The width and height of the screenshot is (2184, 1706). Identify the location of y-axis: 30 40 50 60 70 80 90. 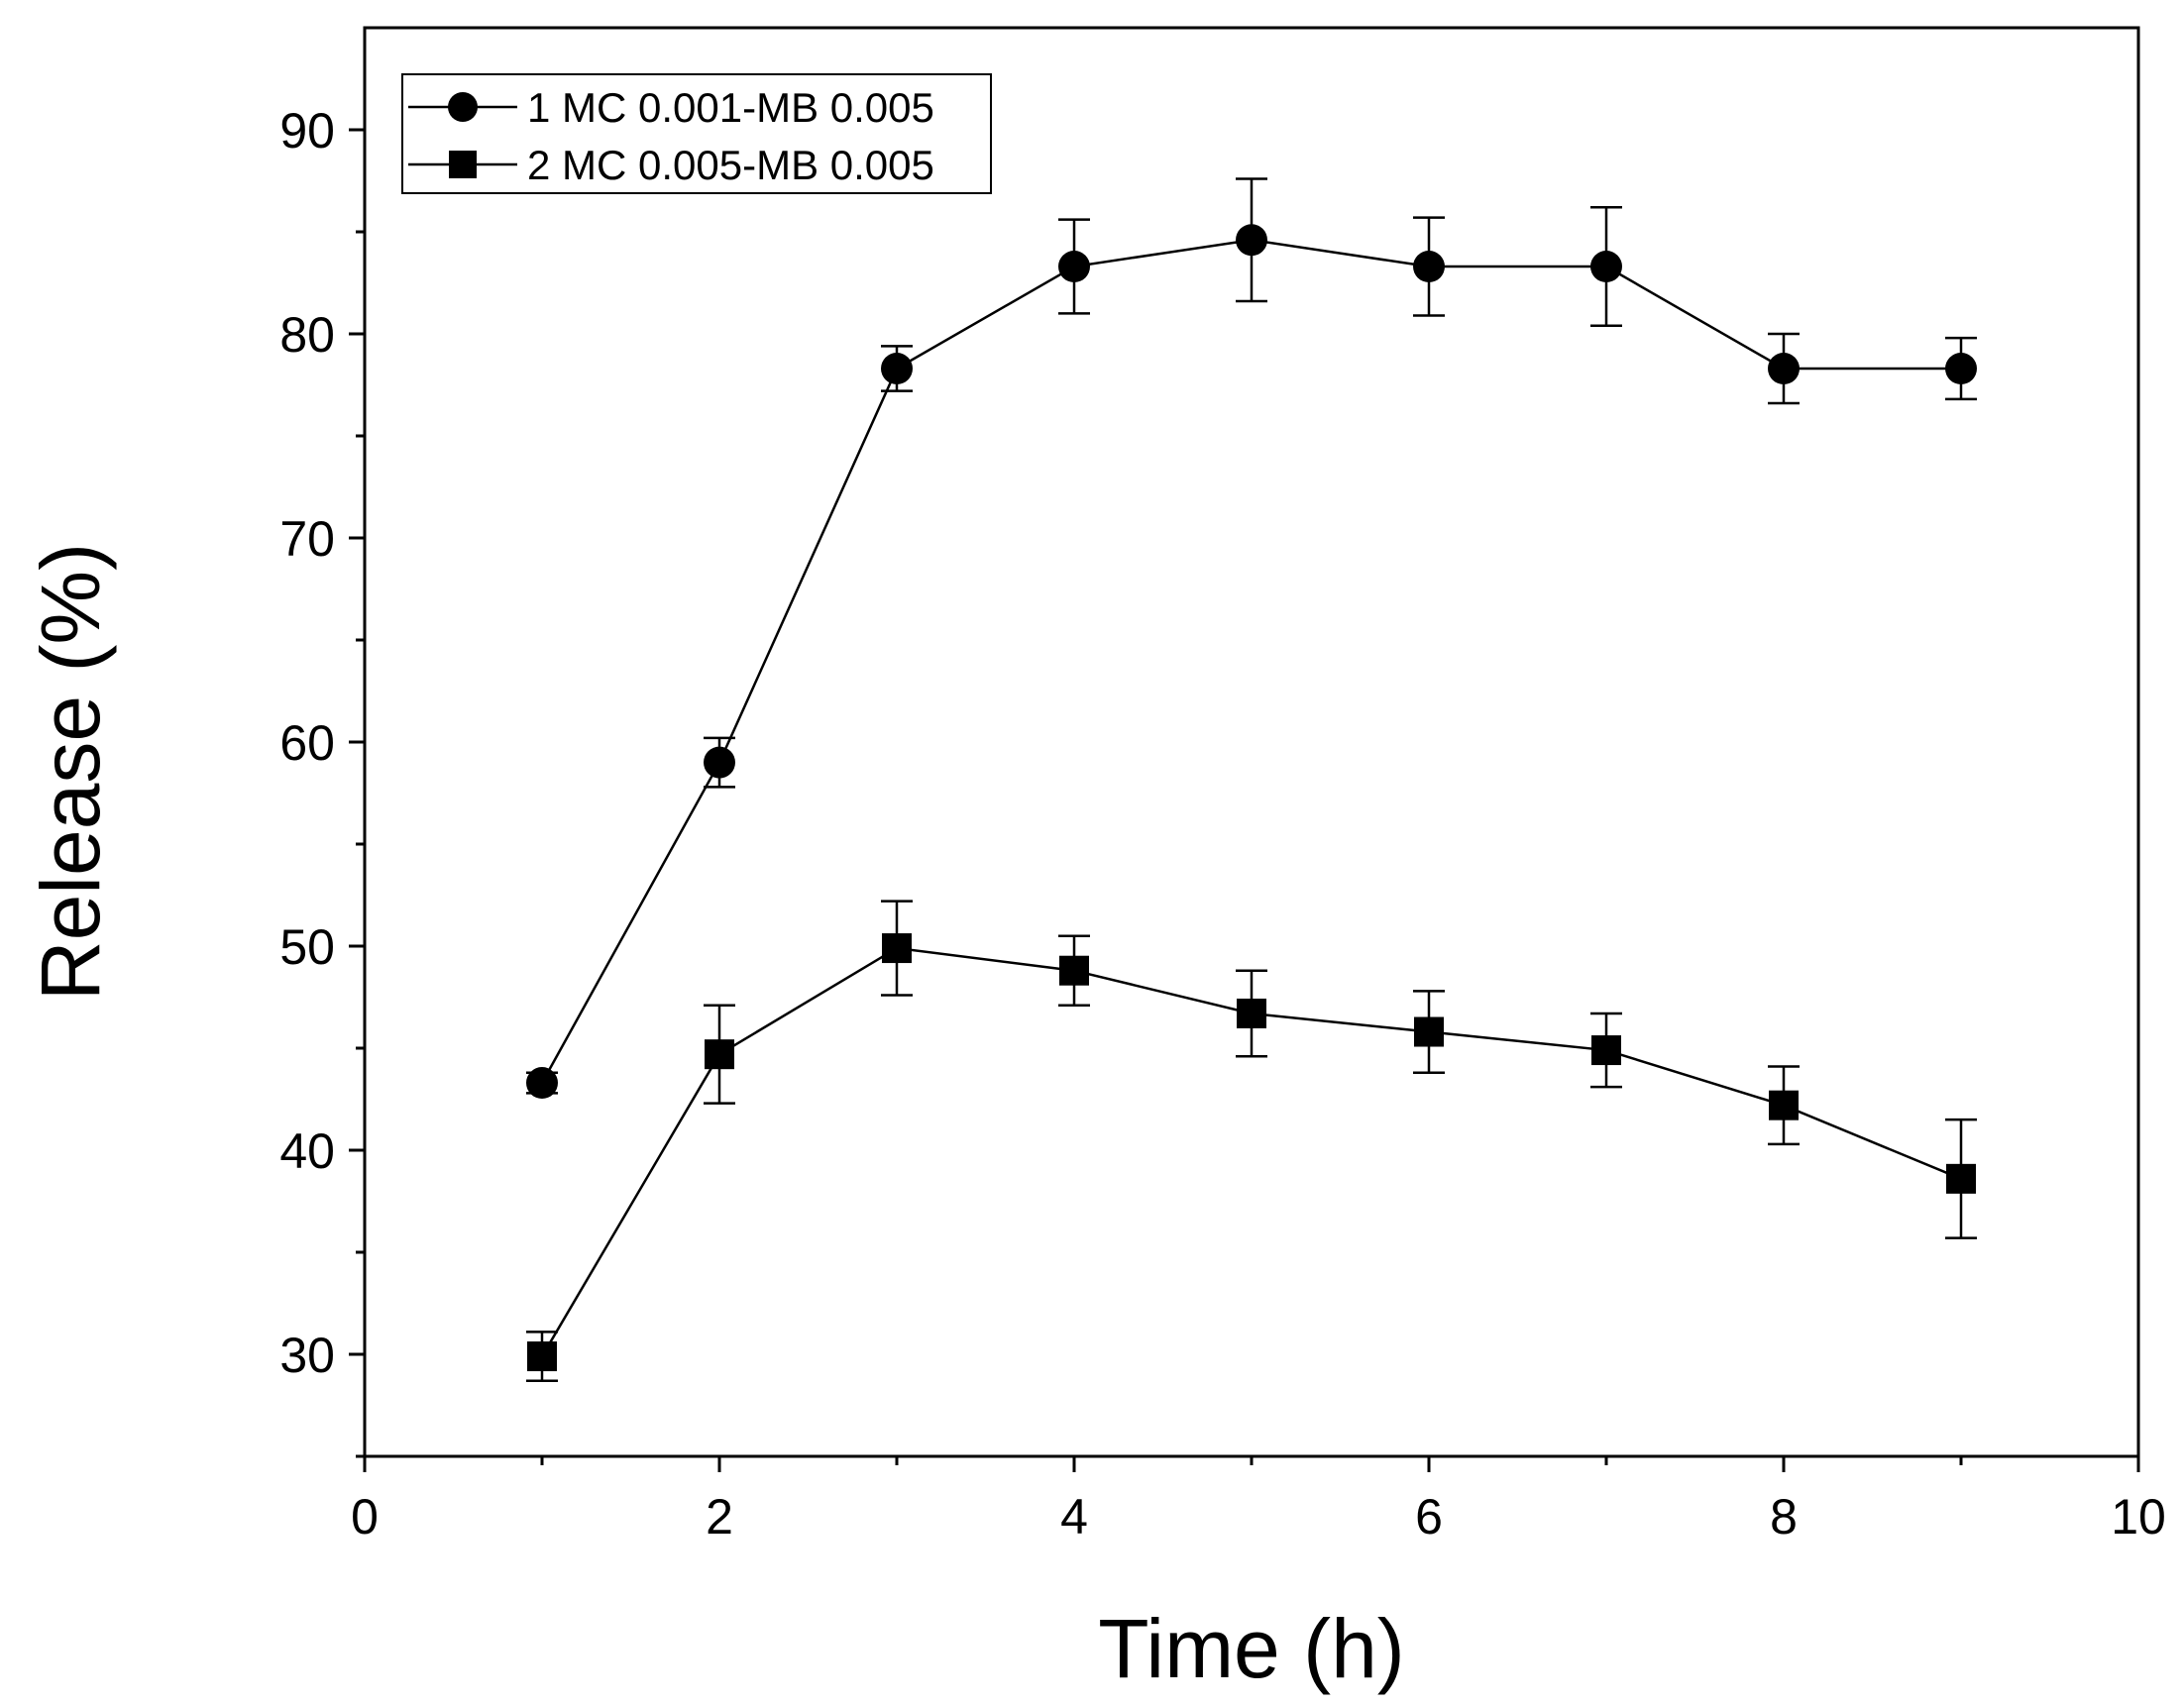
(322, 781).